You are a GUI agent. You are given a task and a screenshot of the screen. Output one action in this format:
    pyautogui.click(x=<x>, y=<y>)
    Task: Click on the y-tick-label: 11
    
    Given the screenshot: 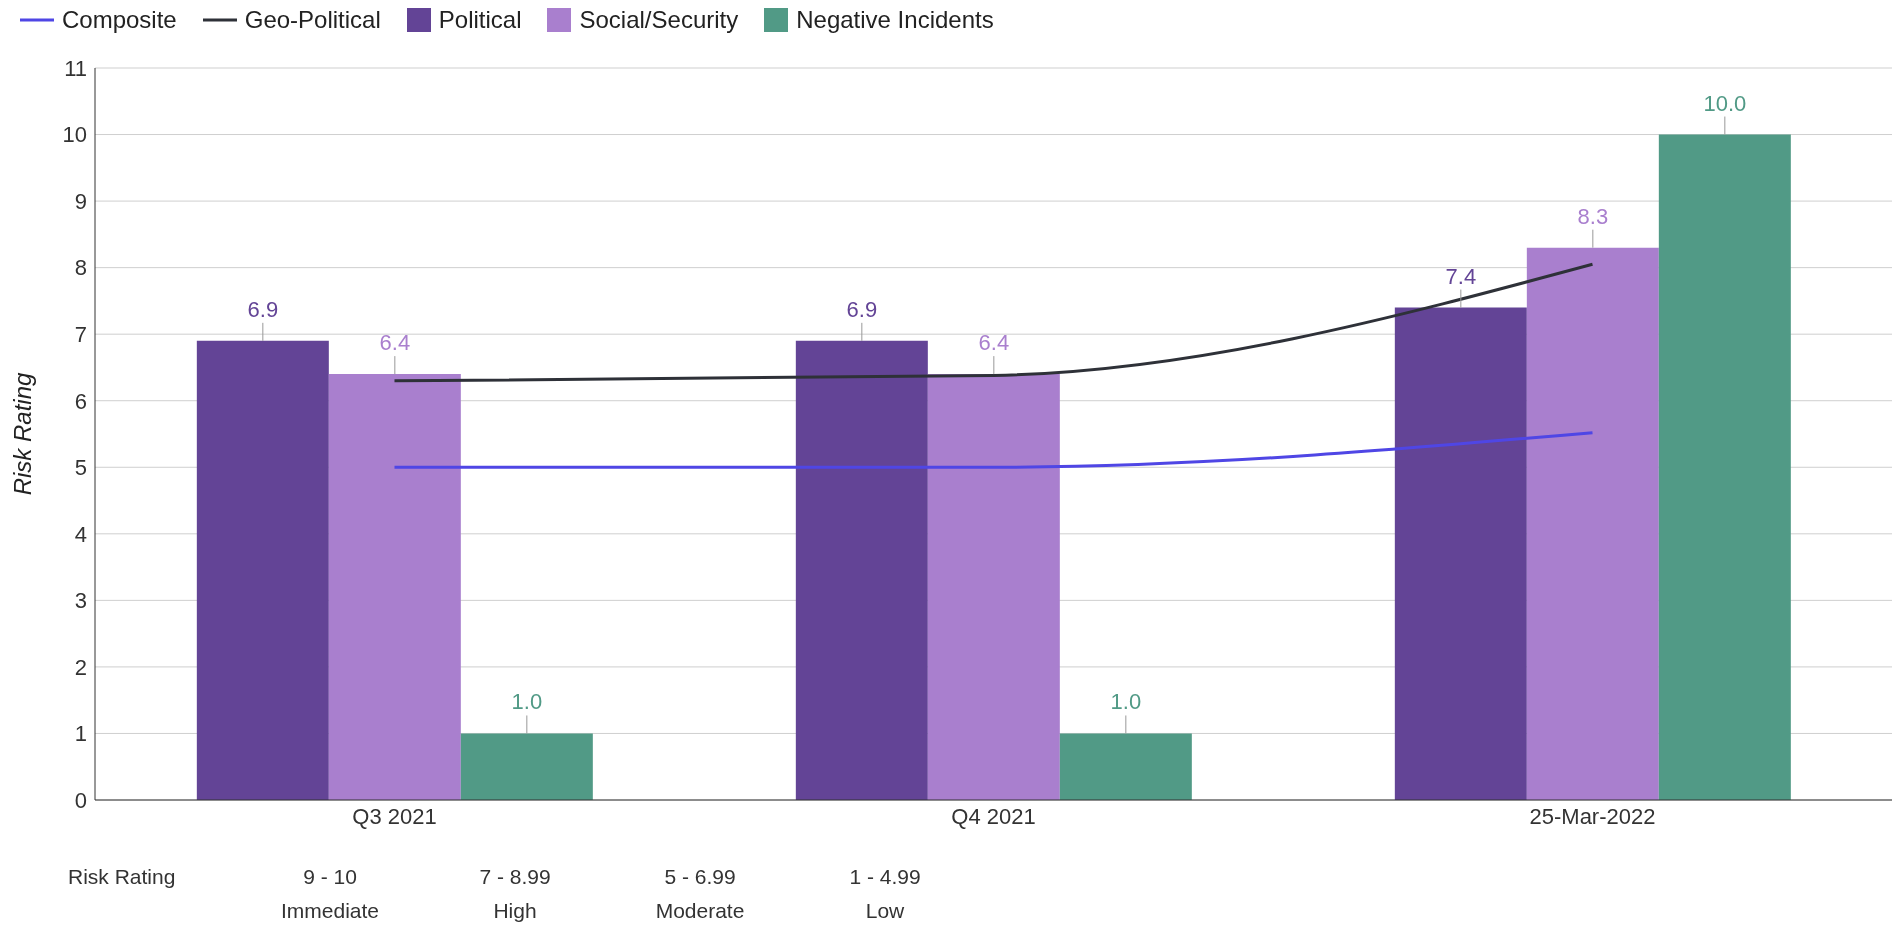 What is the action you would take?
    pyautogui.click(x=75, y=68)
    